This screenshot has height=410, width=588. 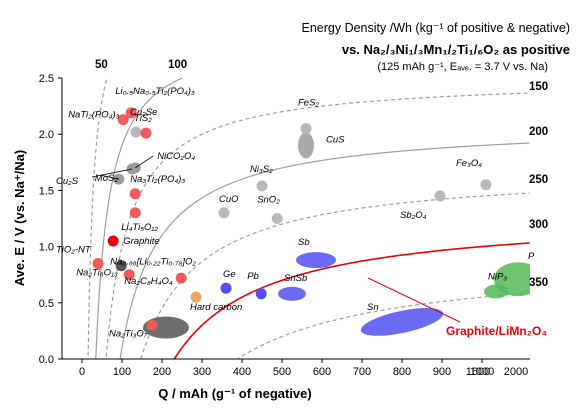 I want to click on label-cu2se: Cu₂Se, so click(x=143, y=112).